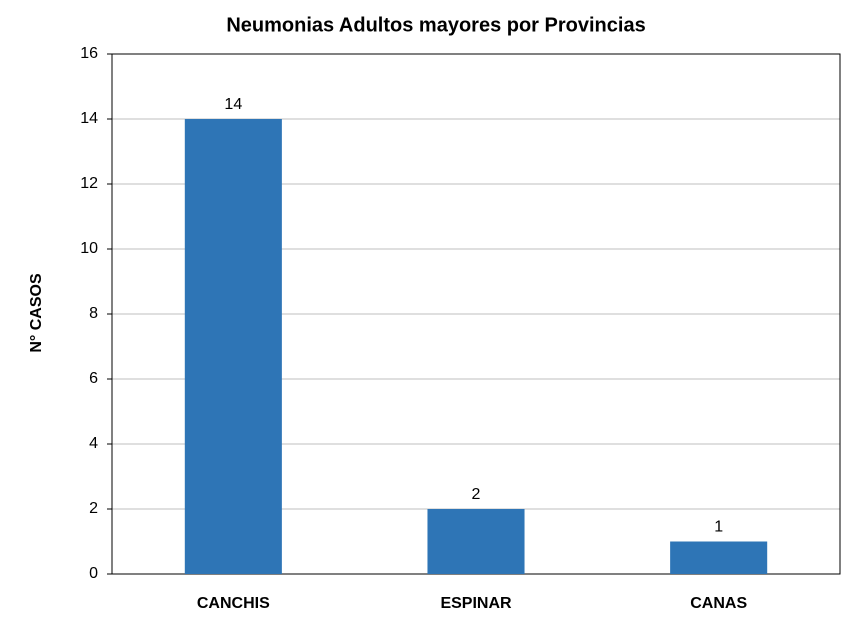 The height and width of the screenshot is (621, 846). I want to click on y-tick-label: 8, so click(93, 313).